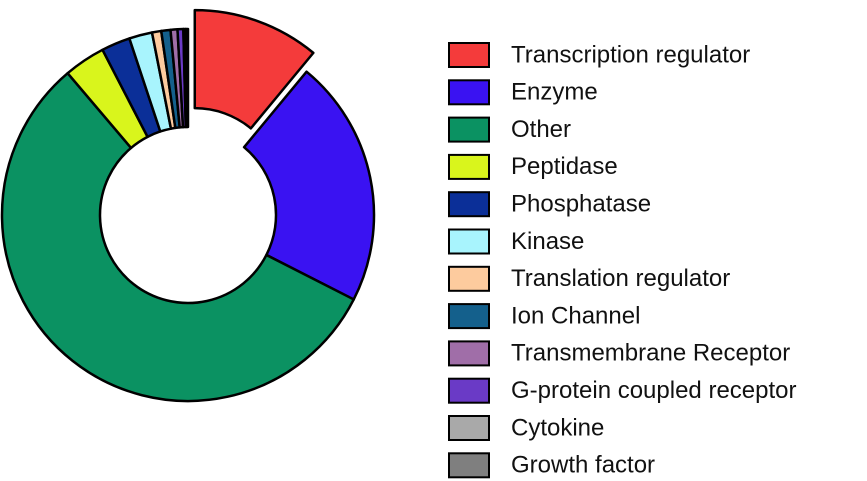 This screenshot has width=867, height=481. Describe the element at coordinates (557, 427) in the screenshot. I see `legend-label: Cytokine` at that location.